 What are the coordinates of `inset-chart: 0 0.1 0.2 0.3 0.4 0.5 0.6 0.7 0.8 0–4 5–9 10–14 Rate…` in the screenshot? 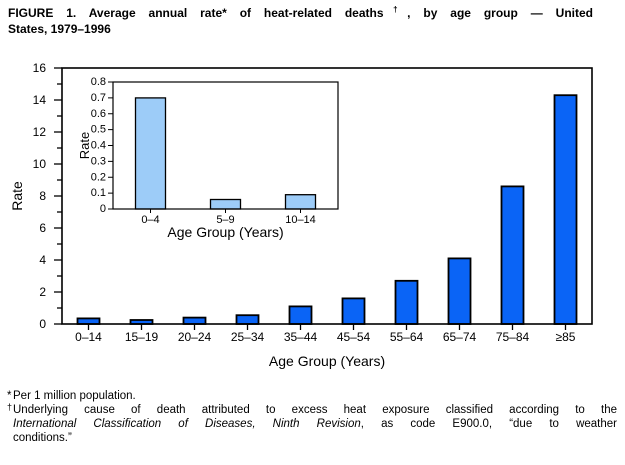 It's located at (208, 158).